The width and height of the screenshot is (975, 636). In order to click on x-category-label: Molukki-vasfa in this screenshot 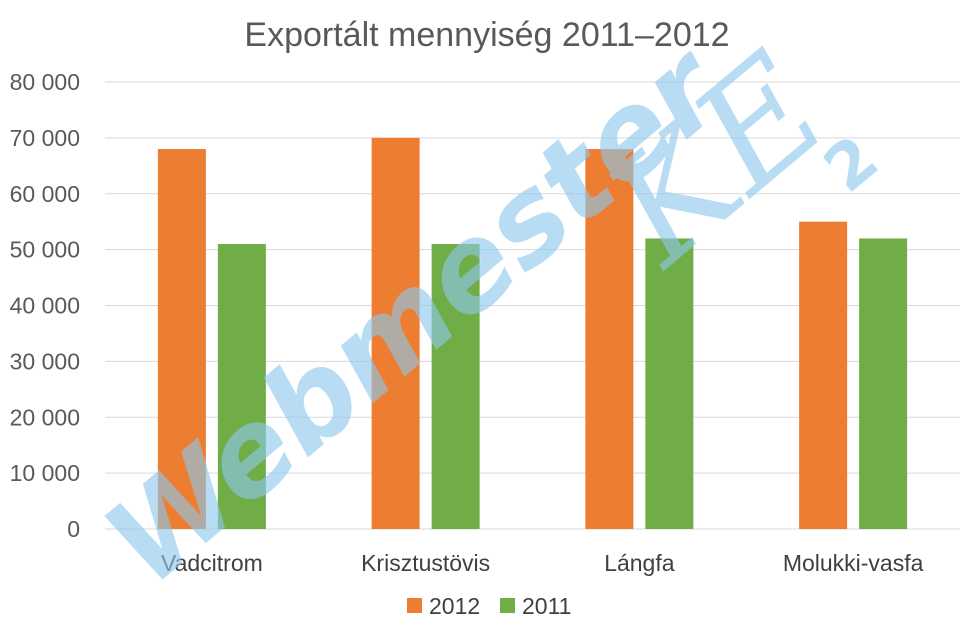, I will do `click(853, 563)`.